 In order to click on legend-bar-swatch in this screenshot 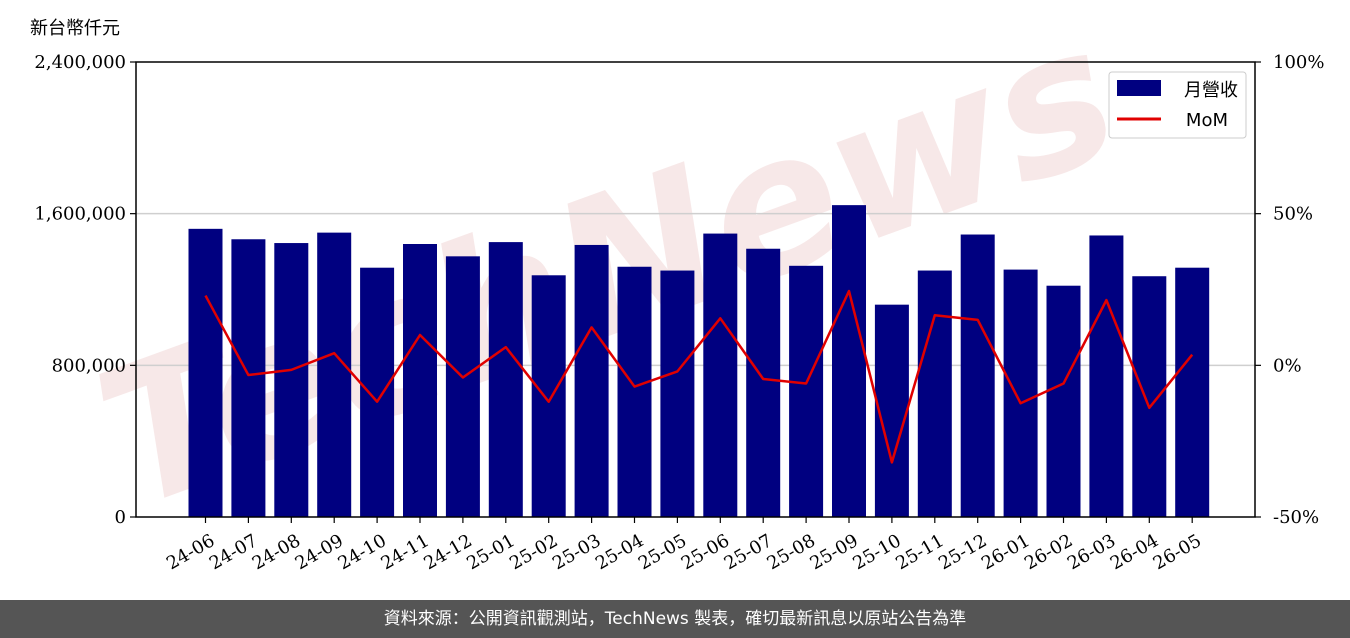, I will do `click(1139, 88)`.